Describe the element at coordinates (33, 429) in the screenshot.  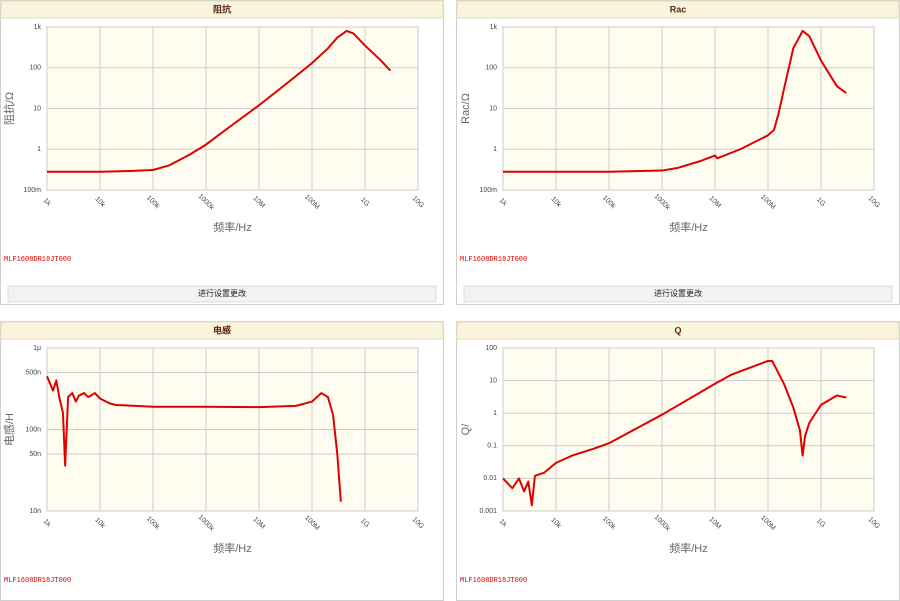
I see `y-tick-label: 100n` at that location.